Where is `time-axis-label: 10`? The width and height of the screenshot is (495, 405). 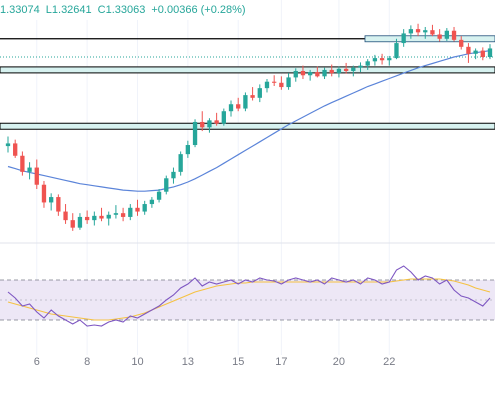
time-axis-label: 10 is located at coordinates (137, 362).